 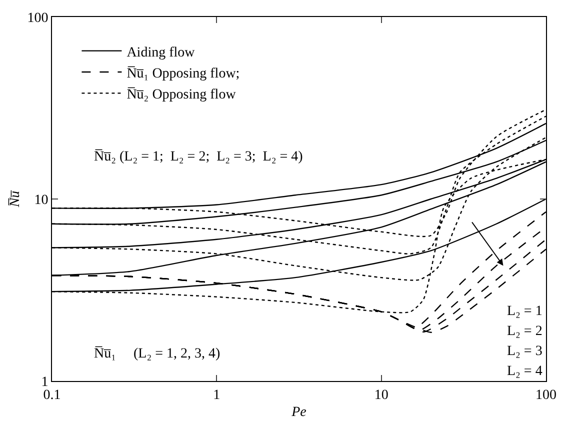 What do you see at coordinates (41, 200) in the screenshot?
I see `y-tick-label: 10` at bounding box center [41, 200].